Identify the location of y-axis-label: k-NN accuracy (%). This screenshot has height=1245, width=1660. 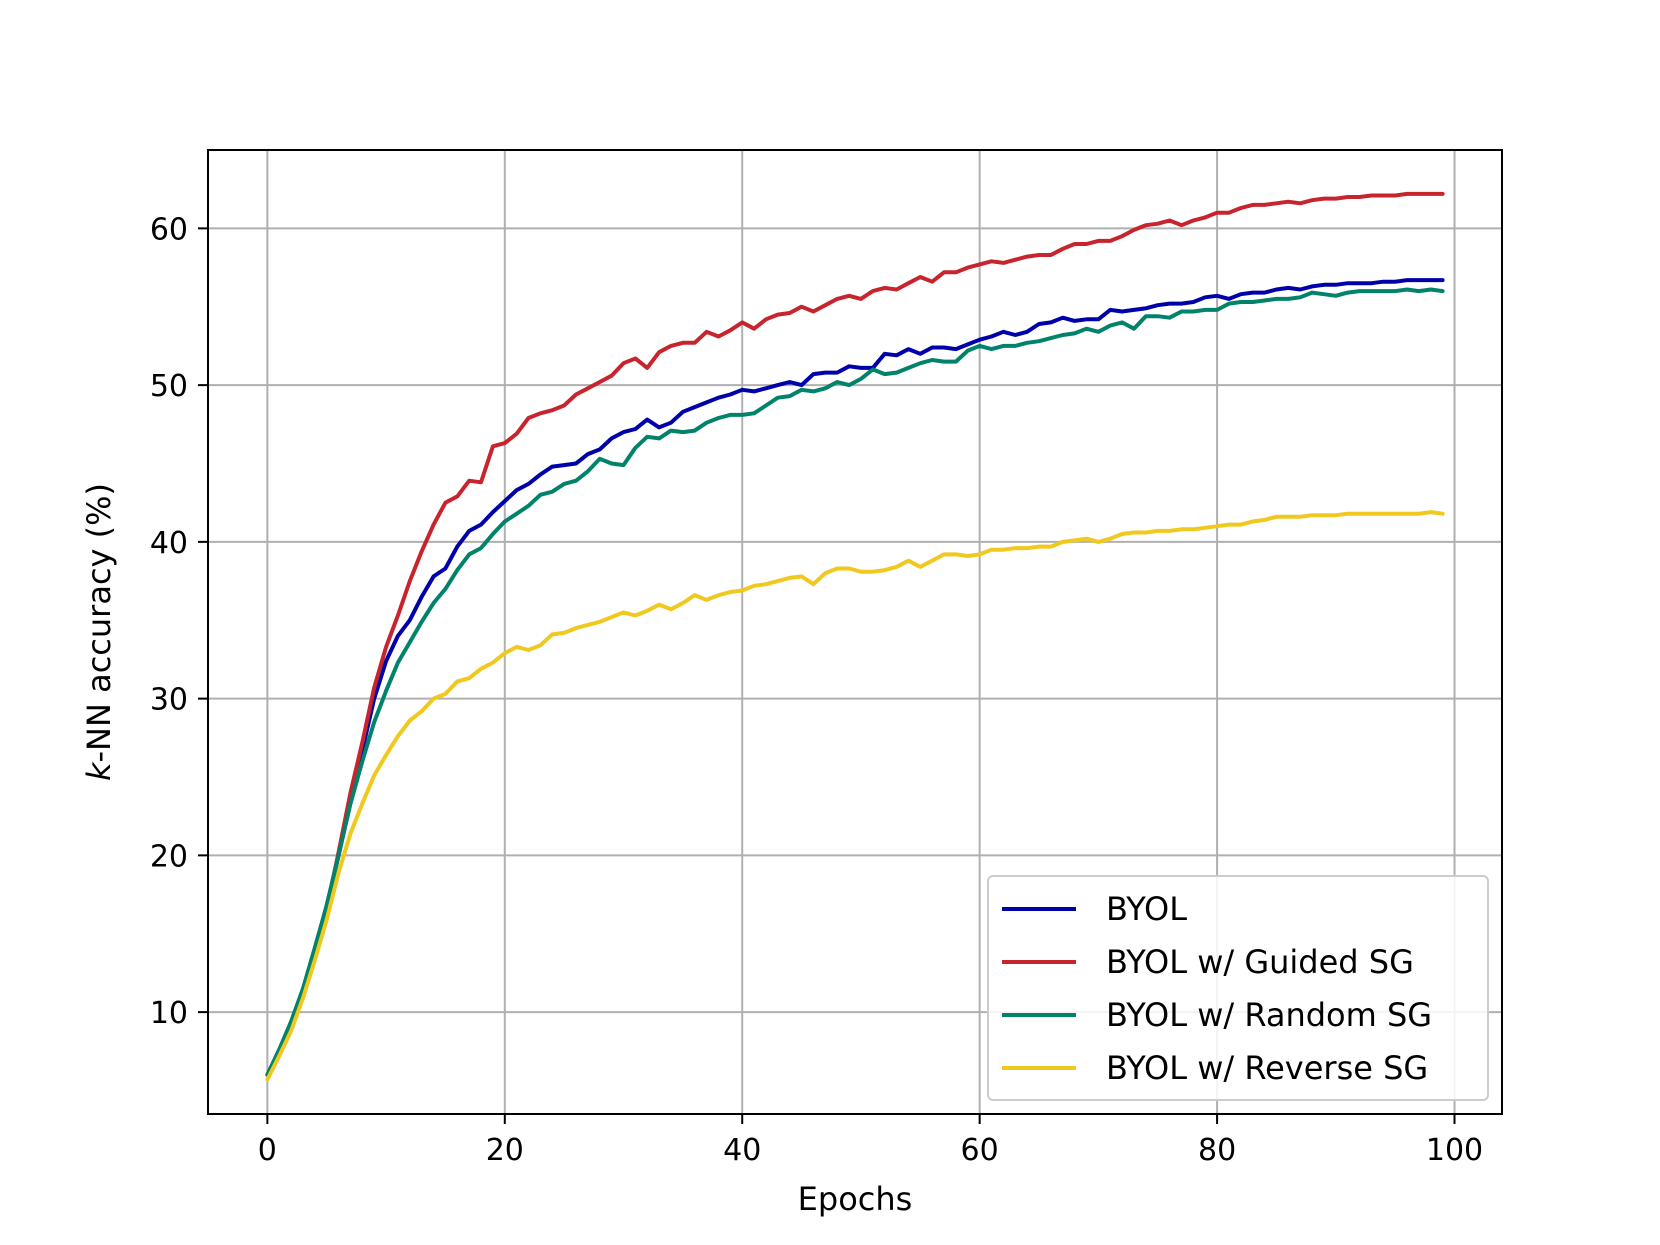
(99, 632).